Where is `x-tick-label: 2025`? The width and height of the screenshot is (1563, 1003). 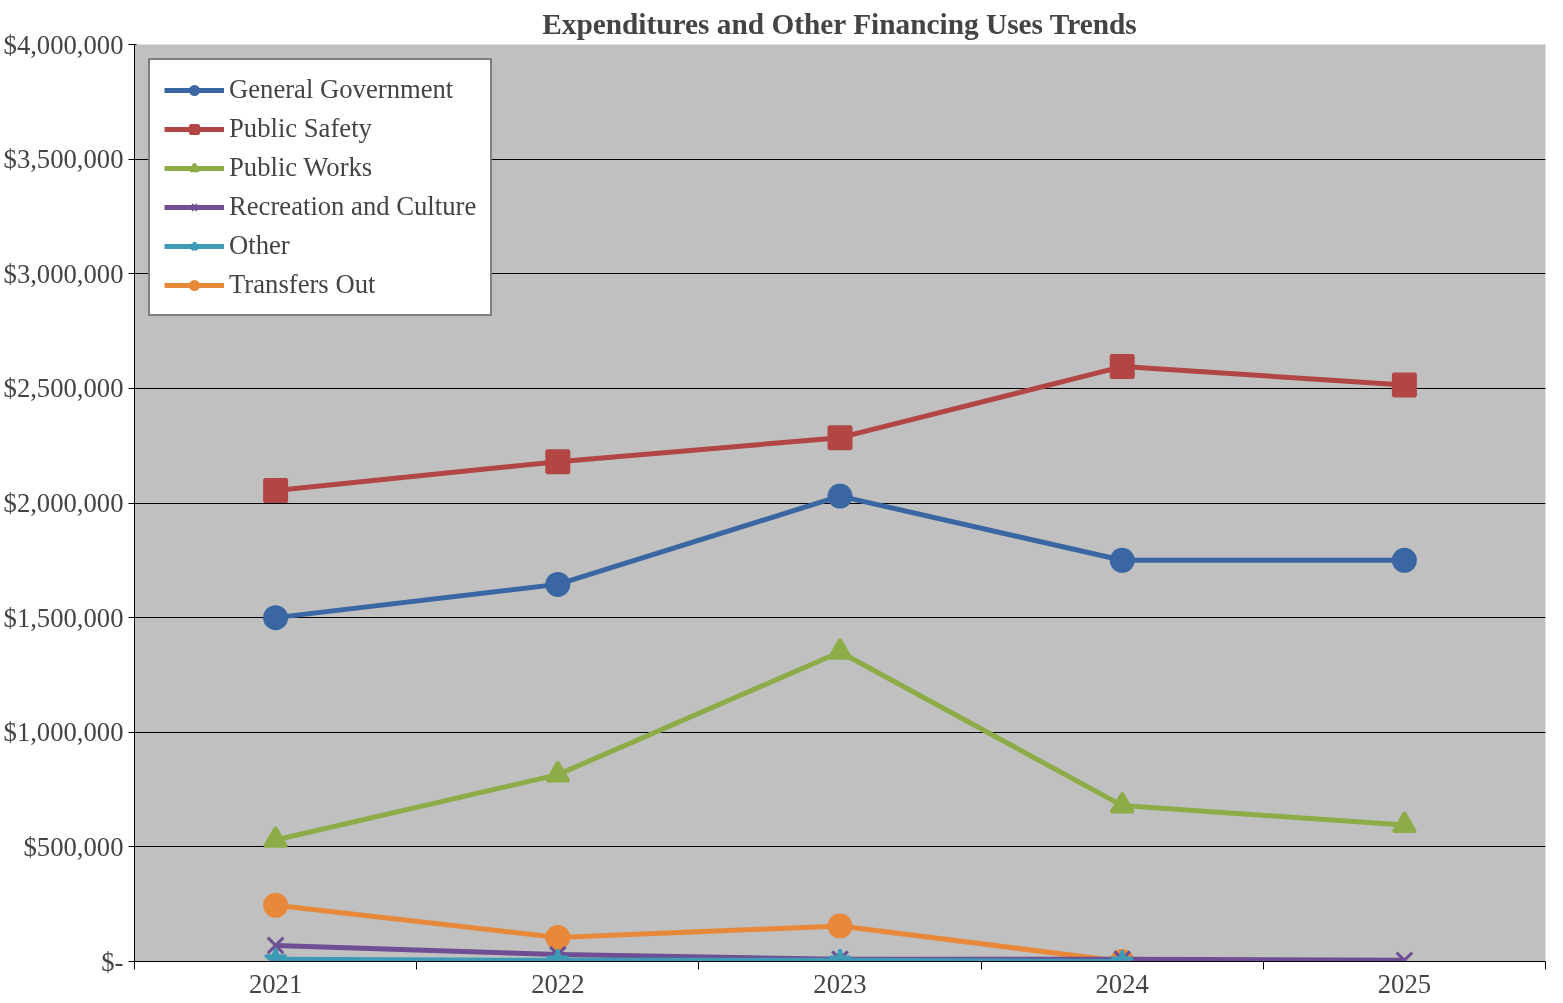 x-tick-label: 2025 is located at coordinates (1404, 983).